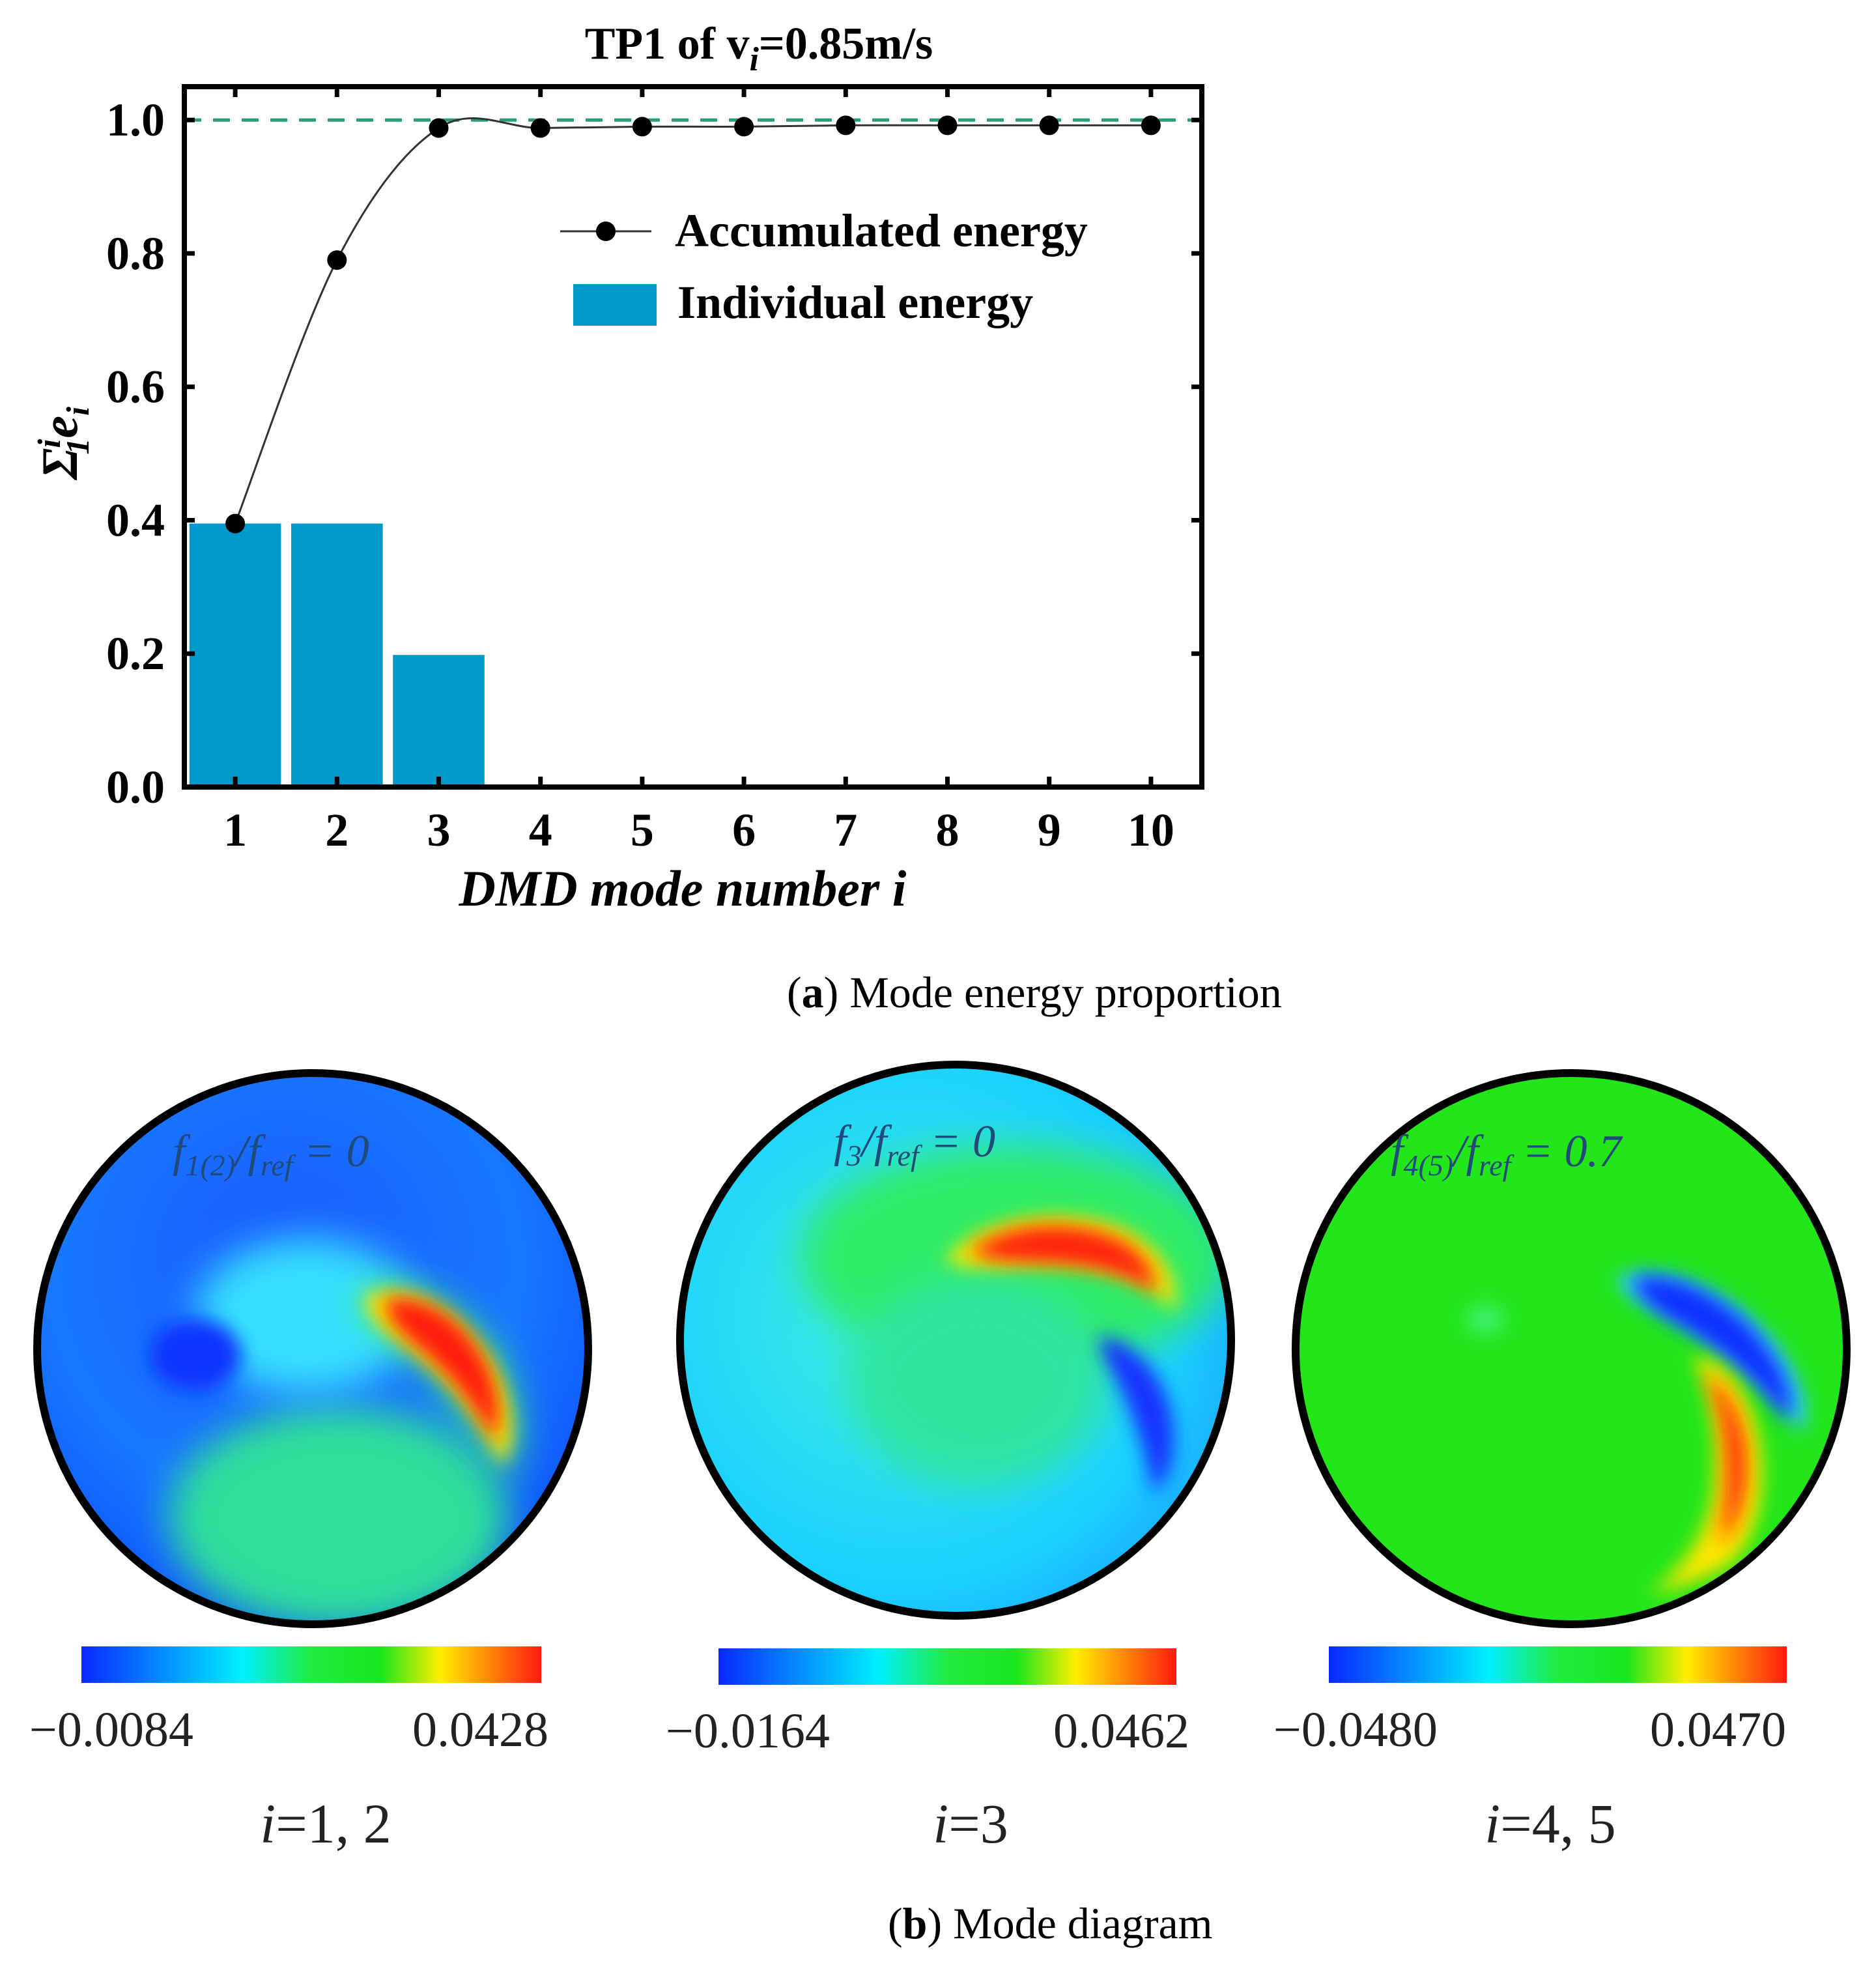 Image resolution: width=1876 pixels, height=1965 pixels. I want to click on x-tick-labels: 1 2 3 4 5 6 7 8 9 10, so click(698, 830).